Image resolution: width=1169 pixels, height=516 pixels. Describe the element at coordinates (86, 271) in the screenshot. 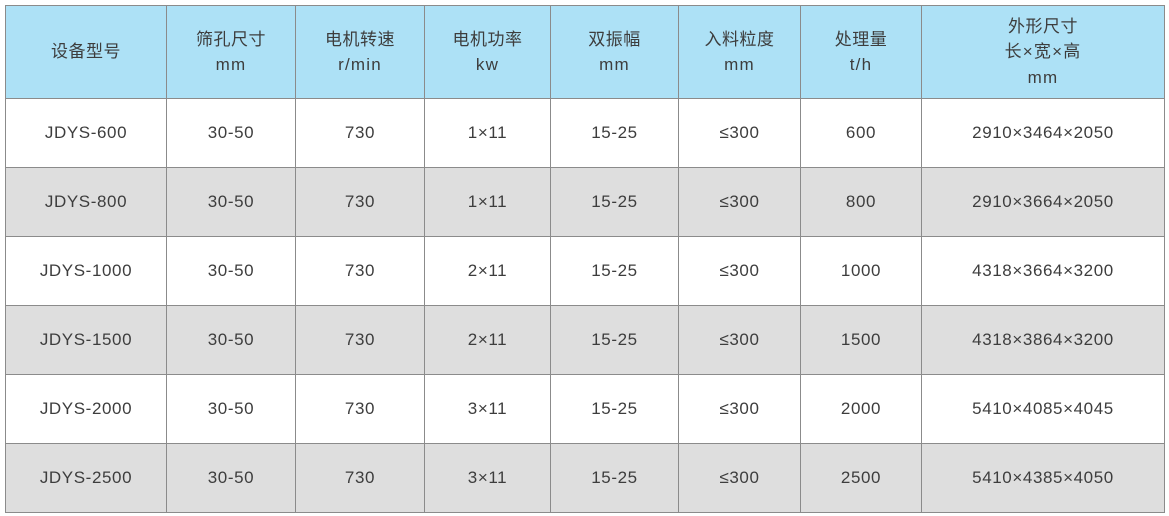

I see `cell-model: JDYS-1000` at that location.